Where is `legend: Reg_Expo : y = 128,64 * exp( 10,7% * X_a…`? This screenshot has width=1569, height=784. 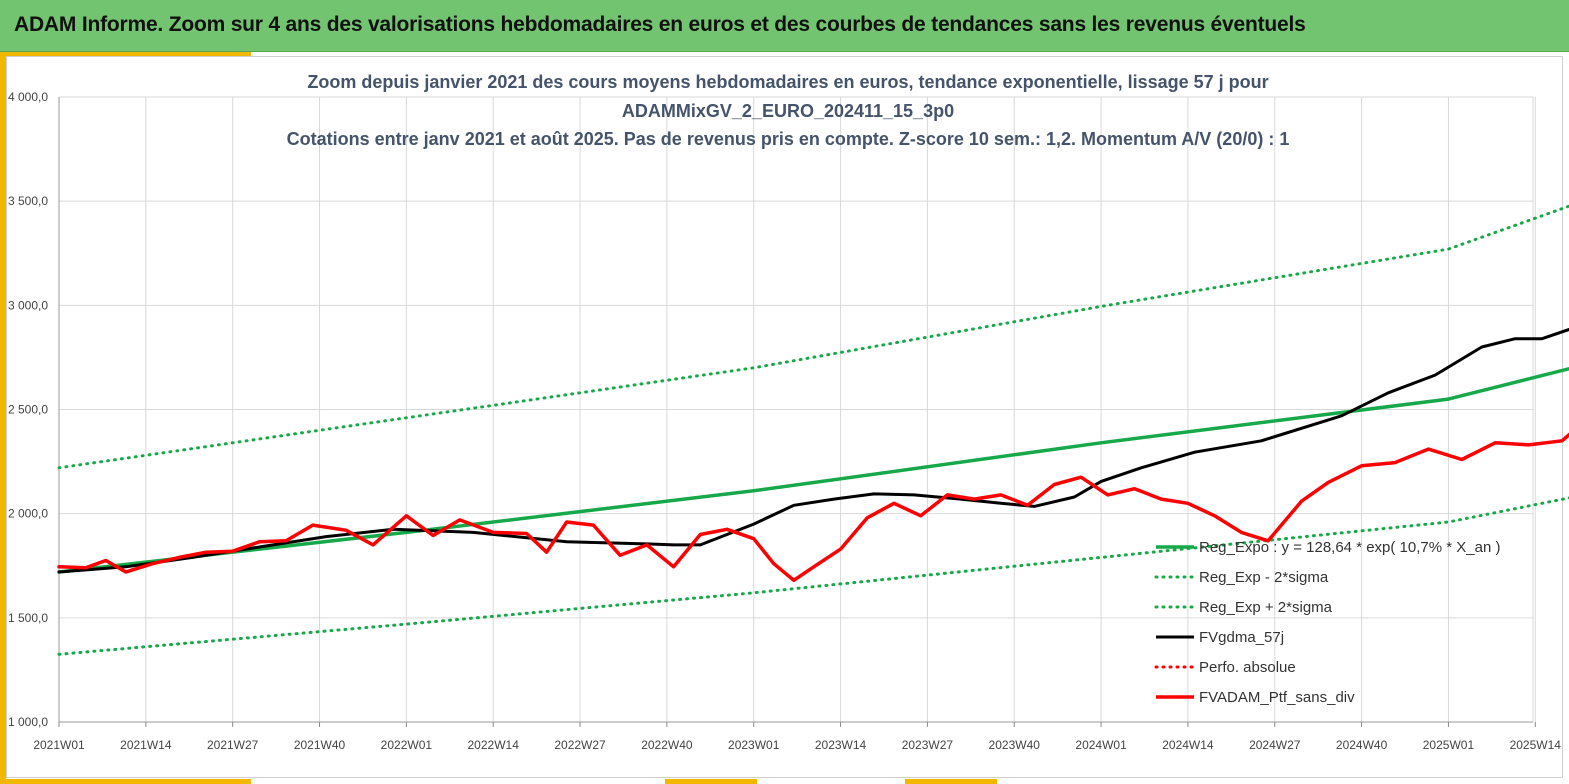
legend: Reg_Expo : y = 128,64 * exp( 10,7% * X_a… is located at coordinates (1327, 622).